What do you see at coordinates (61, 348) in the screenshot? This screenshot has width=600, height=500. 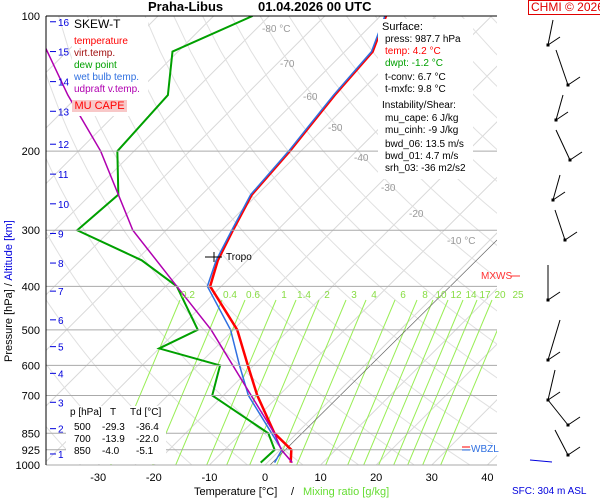 I see `altitude-tick-label: 5` at bounding box center [61, 348].